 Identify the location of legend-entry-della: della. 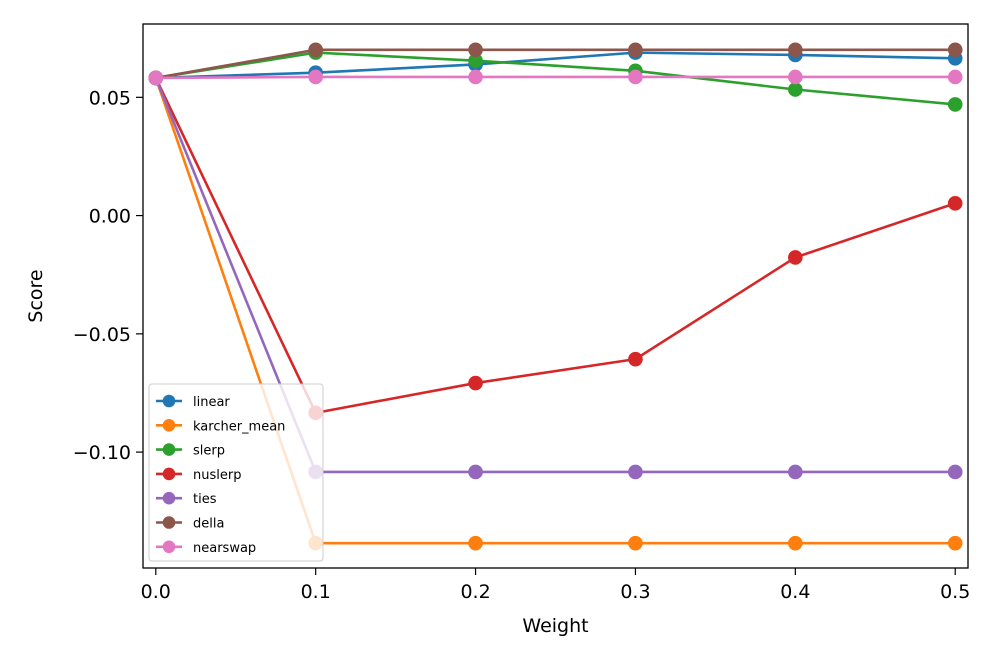
(190, 524).